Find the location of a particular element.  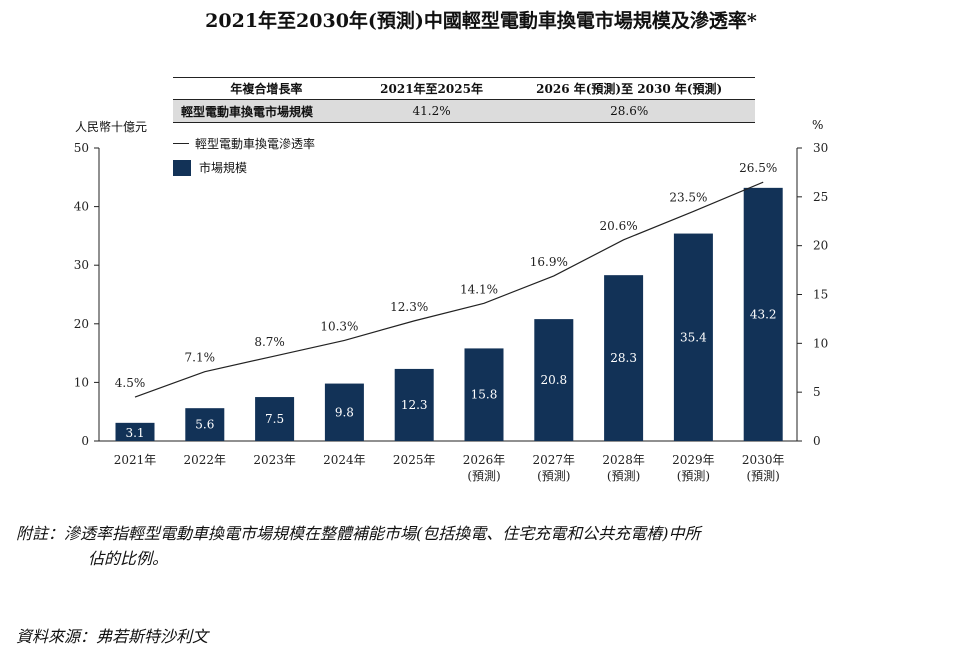

bar-value-label: 9.8 is located at coordinates (344, 412).